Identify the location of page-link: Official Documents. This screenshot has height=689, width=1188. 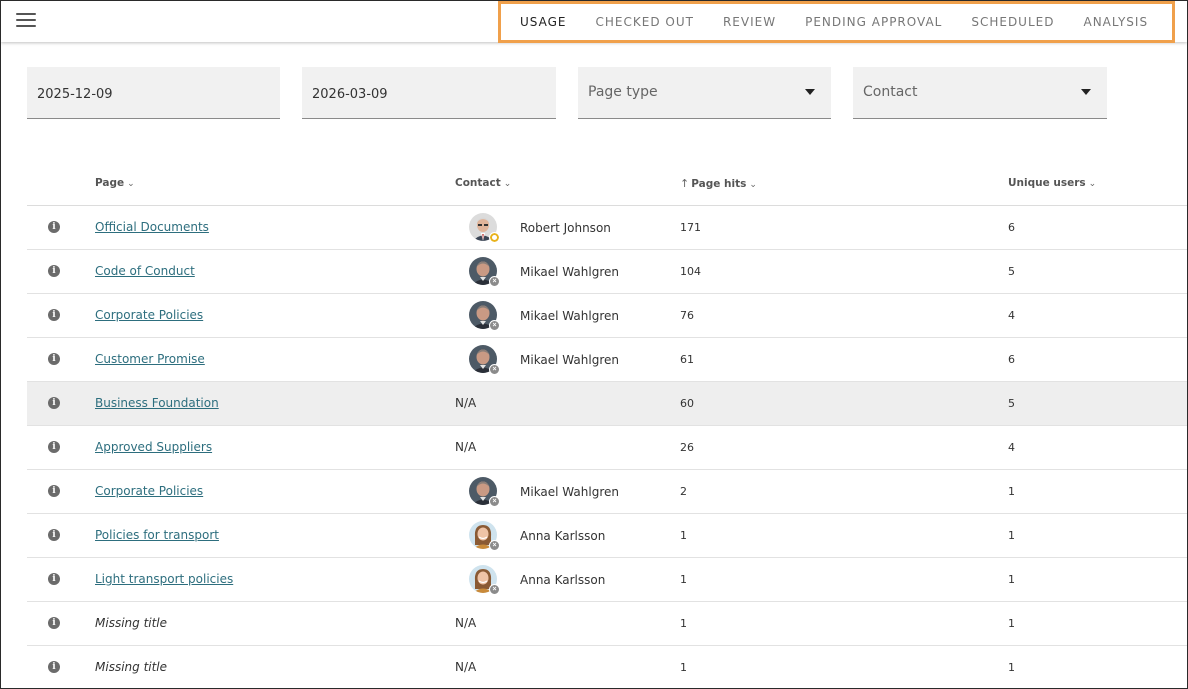
(152, 227).